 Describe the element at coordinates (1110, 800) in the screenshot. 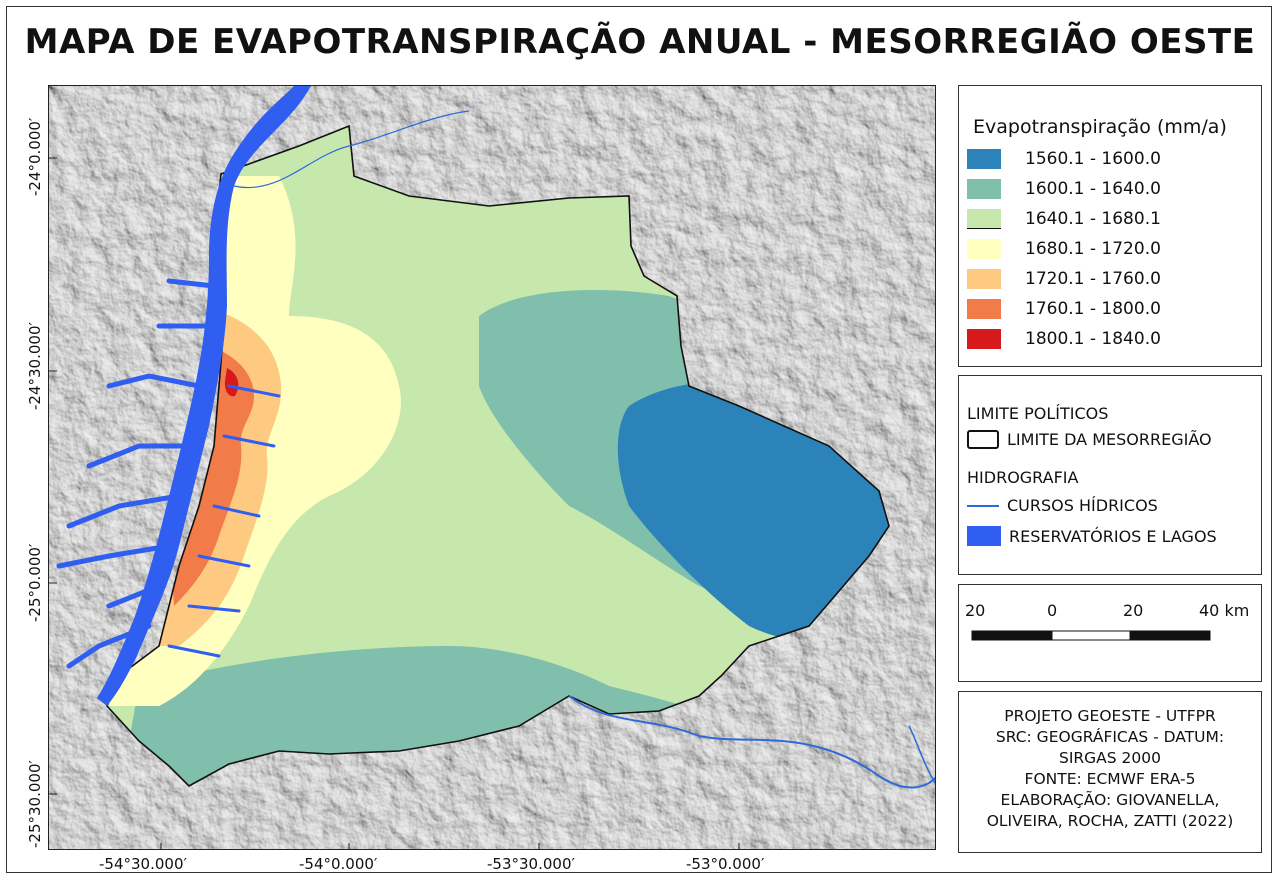

I see `credits-line: ELABORAÇÃO: GIOVANELLA,` at that location.